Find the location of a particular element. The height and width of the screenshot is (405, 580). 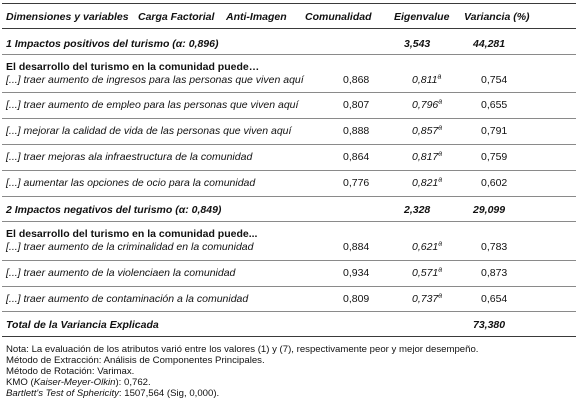

table-row-loading: 0,888 is located at coordinates (356, 131).